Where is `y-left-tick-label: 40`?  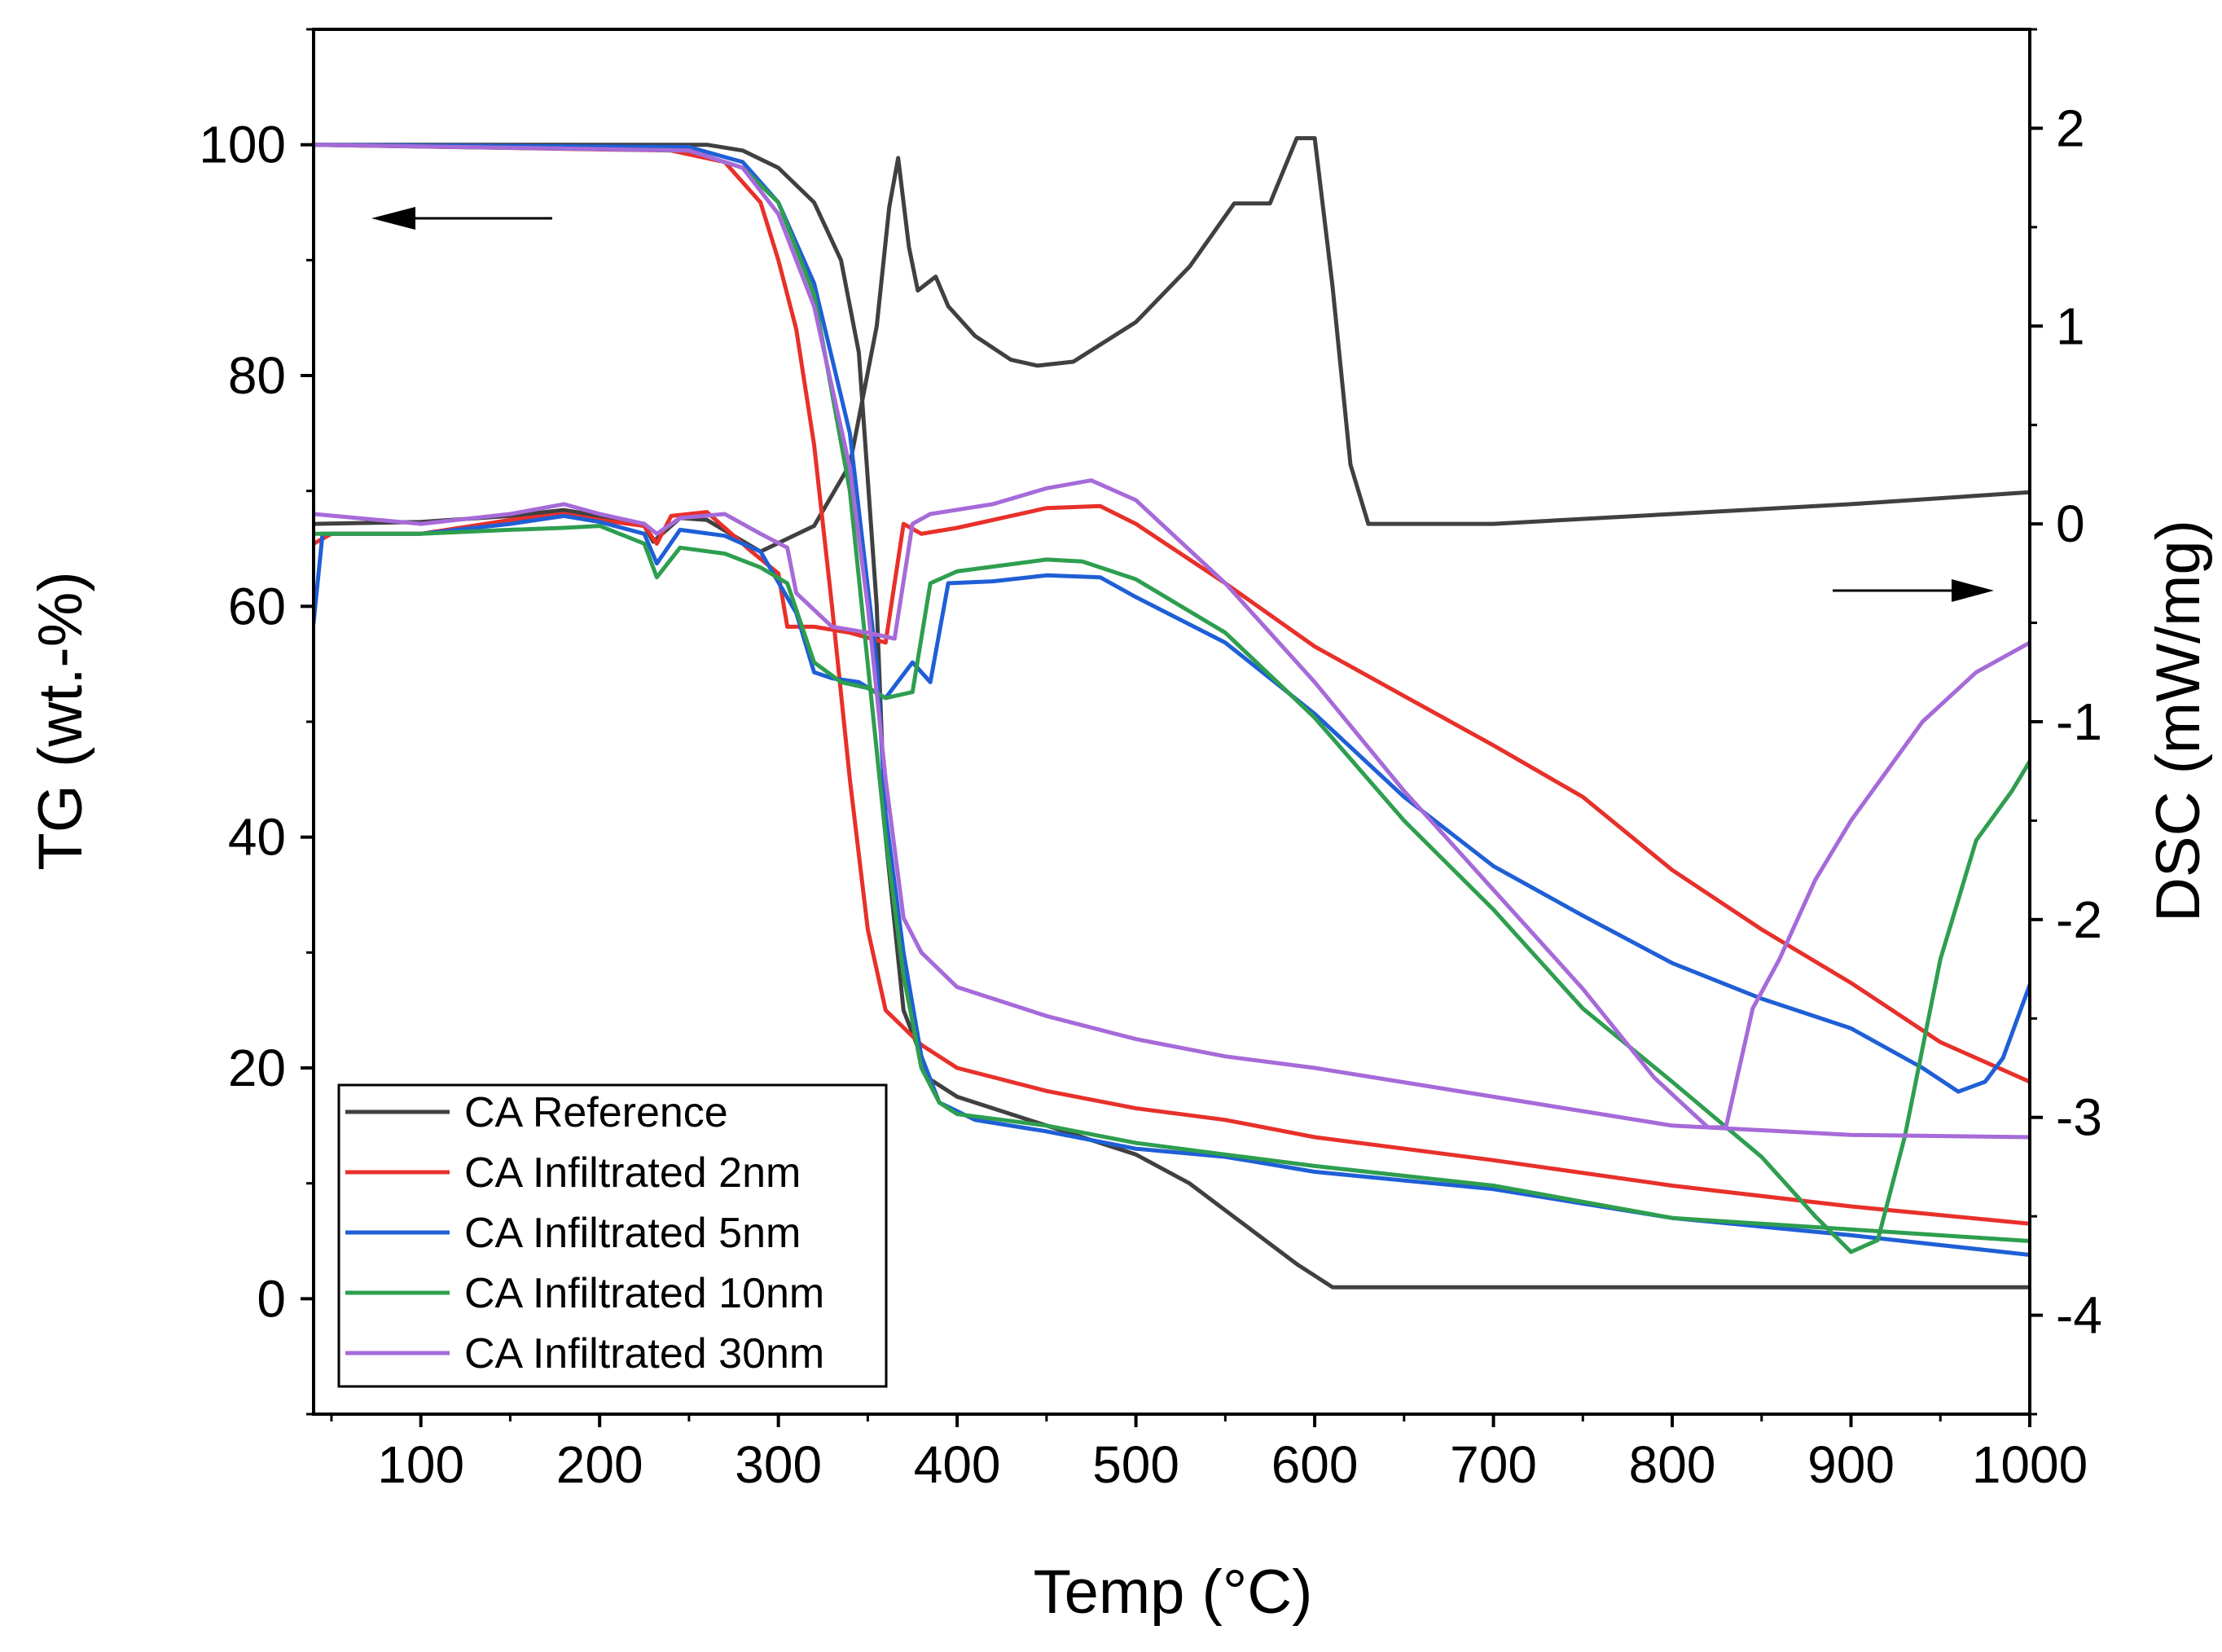
y-left-tick-label: 40 is located at coordinates (257, 837).